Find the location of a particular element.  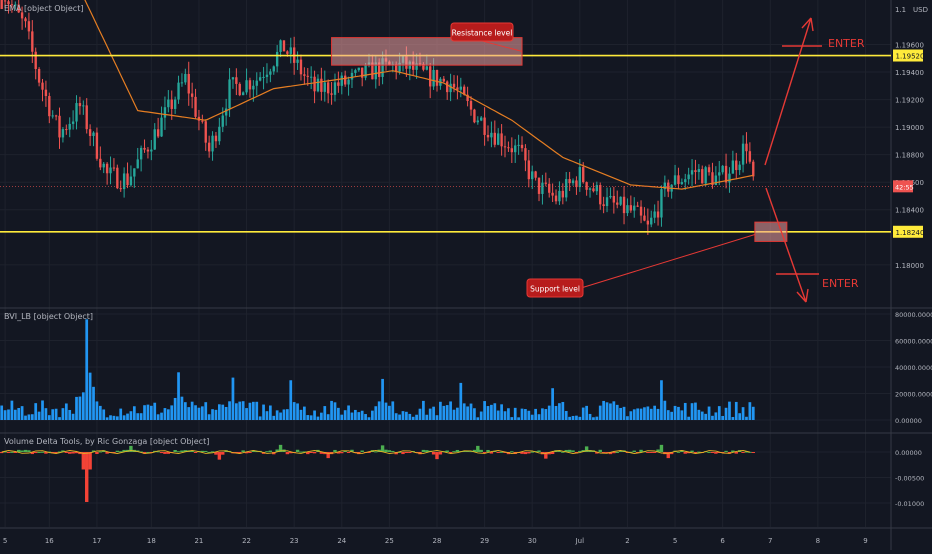

volume-pane-label: BVI_LB [object Object] is located at coordinates (49, 316).